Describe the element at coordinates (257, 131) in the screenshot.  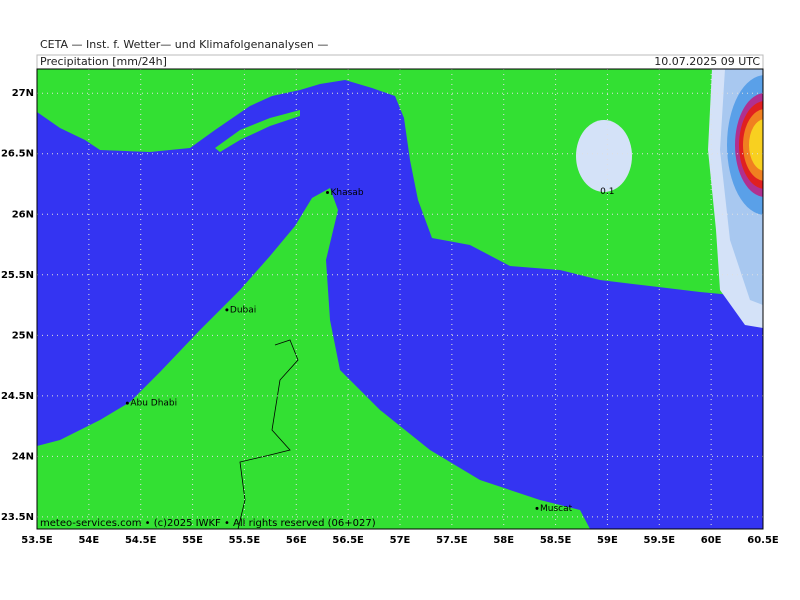
I see `land-qeshm` at that location.